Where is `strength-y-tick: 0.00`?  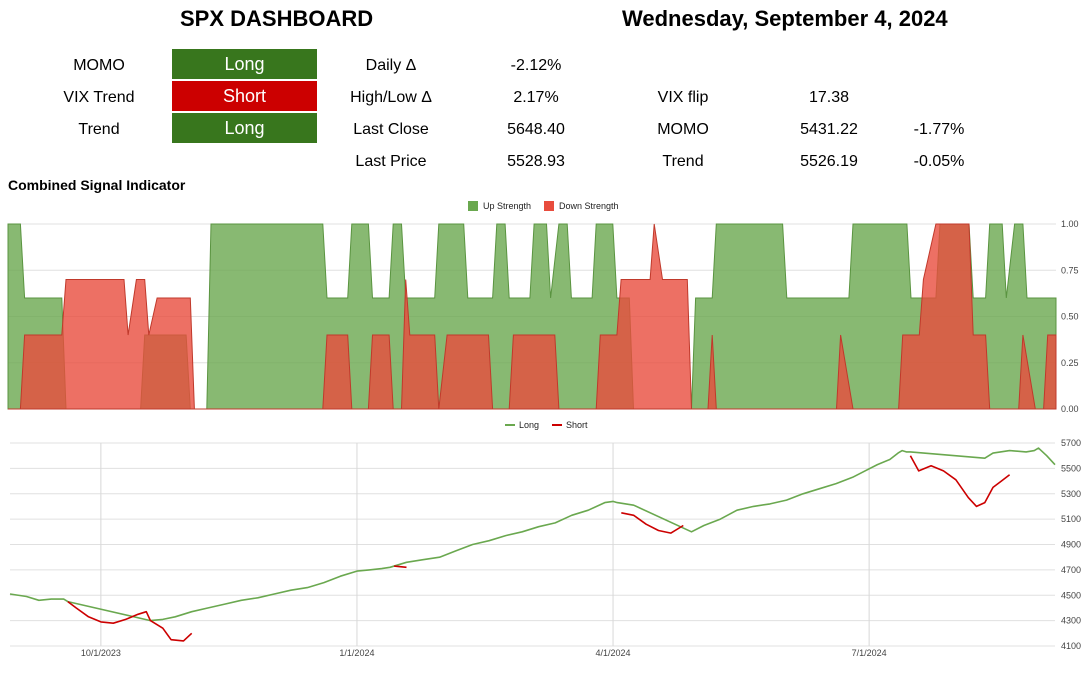
strength-y-tick: 0.00 is located at coordinates (1070, 409).